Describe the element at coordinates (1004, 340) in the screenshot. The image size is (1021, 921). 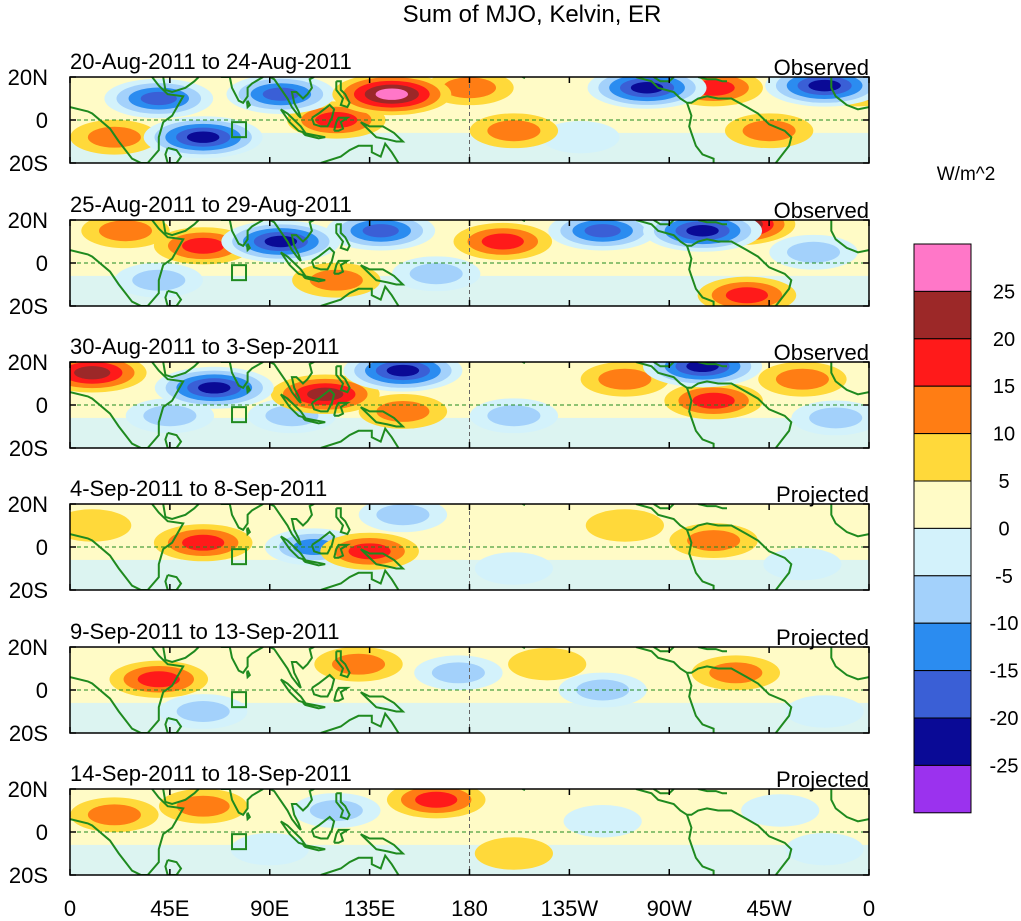
I see `colorbar-level-label: 20` at that location.